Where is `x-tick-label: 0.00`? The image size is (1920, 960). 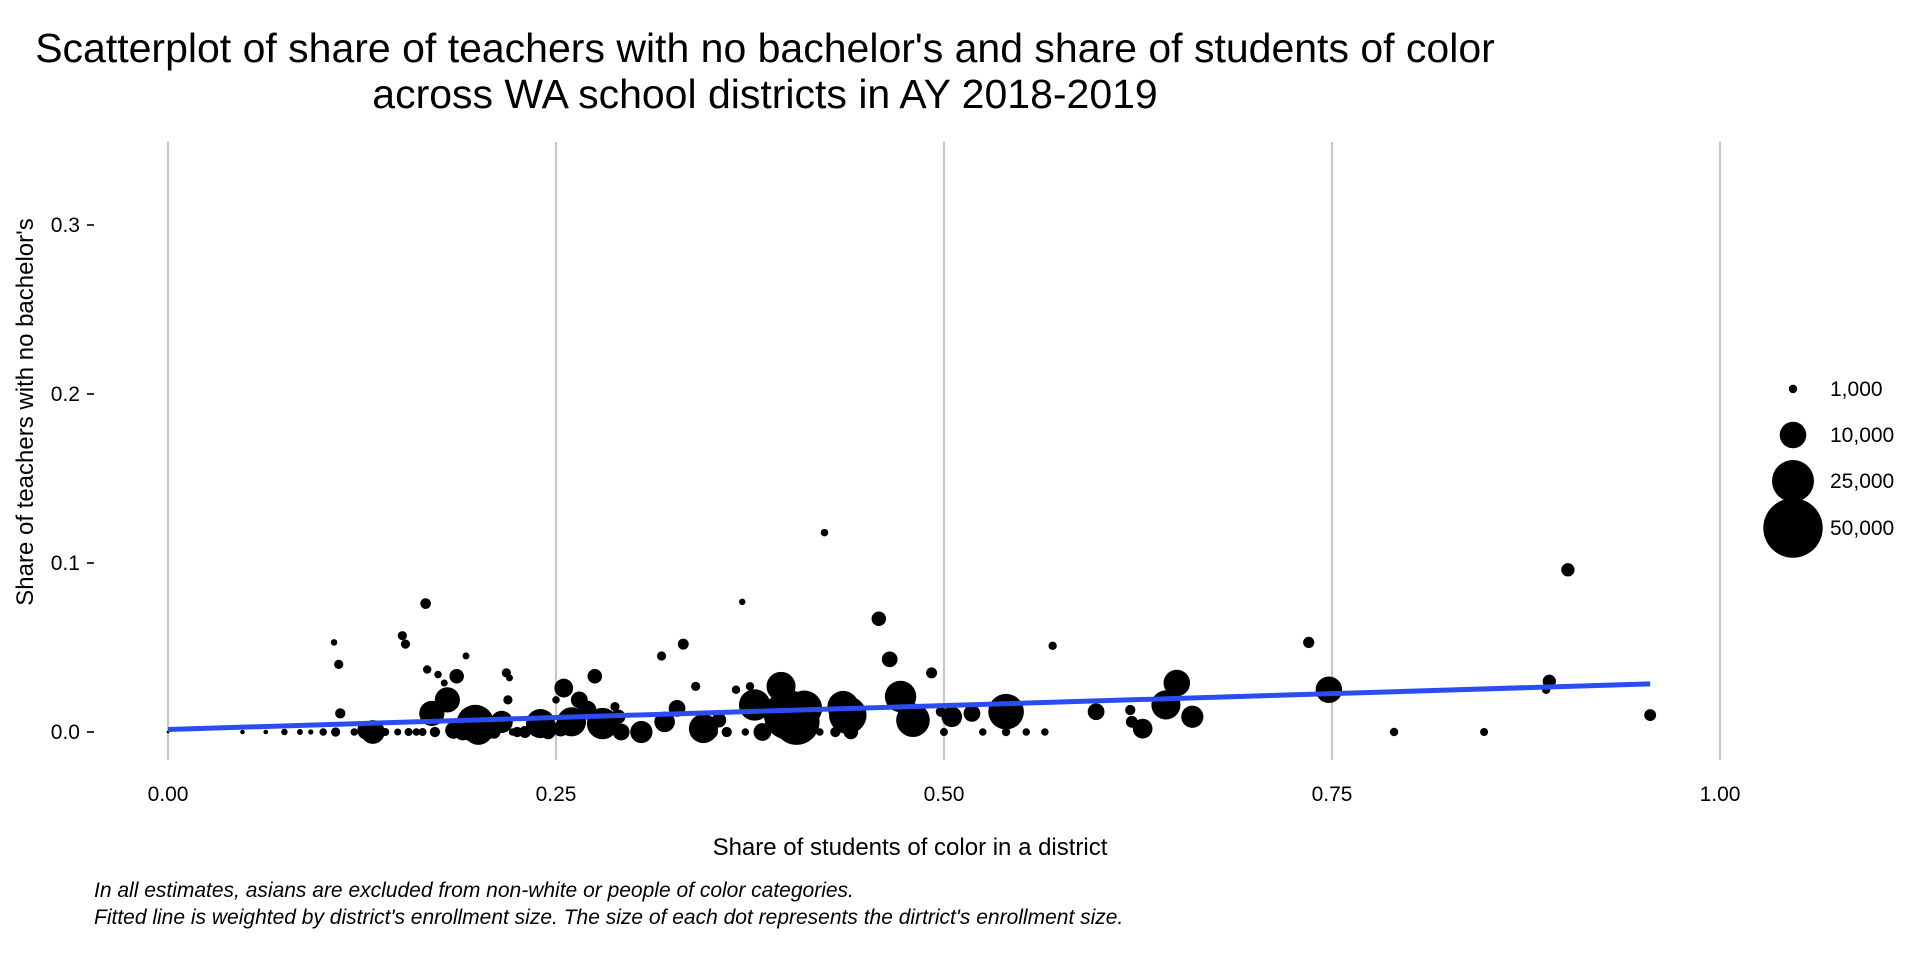
x-tick-label: 0.00 is located at coordinates (168, 794).